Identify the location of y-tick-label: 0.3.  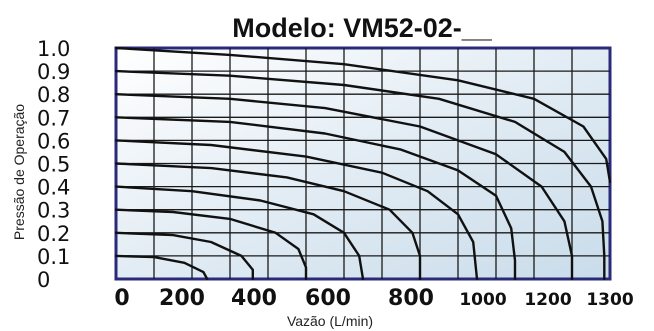
(53, 211).